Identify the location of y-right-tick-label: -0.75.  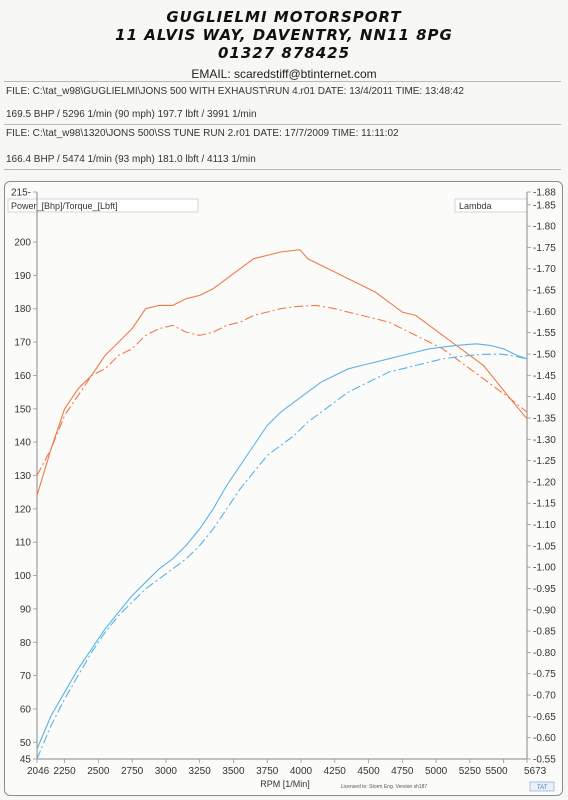
(544, 674).